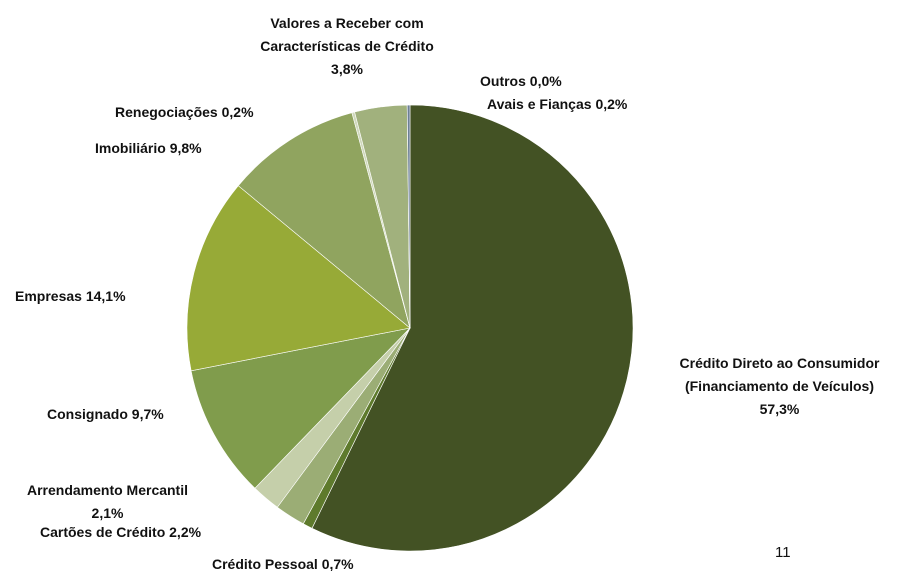  What do you see at coordinates (347, 69) in the screenshot?
I see `slice-value: 3,8%` at bounding box center [347, 69].